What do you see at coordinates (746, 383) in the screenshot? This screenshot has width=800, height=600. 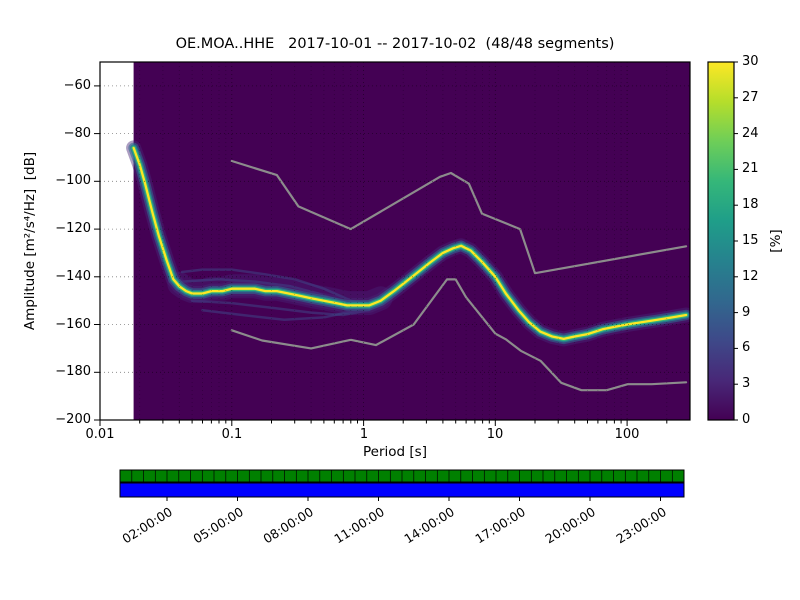 I see `colorbar-tick-label: 3` at bounding box center [746, 383].